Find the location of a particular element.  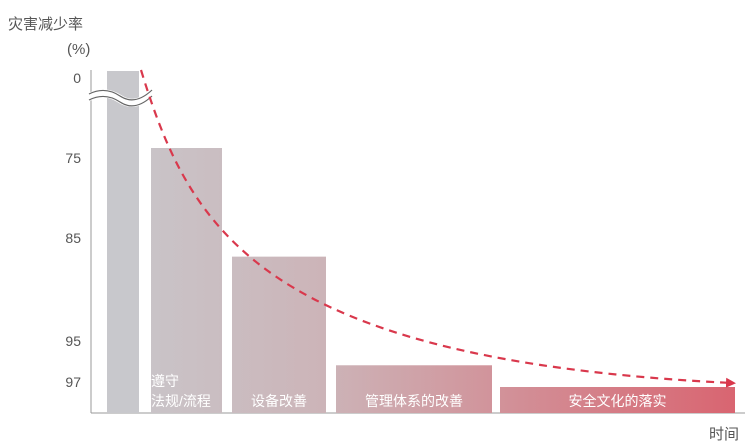

y-tick-labels: 0 75 85 95 97 is located at coordinates (73, 230).